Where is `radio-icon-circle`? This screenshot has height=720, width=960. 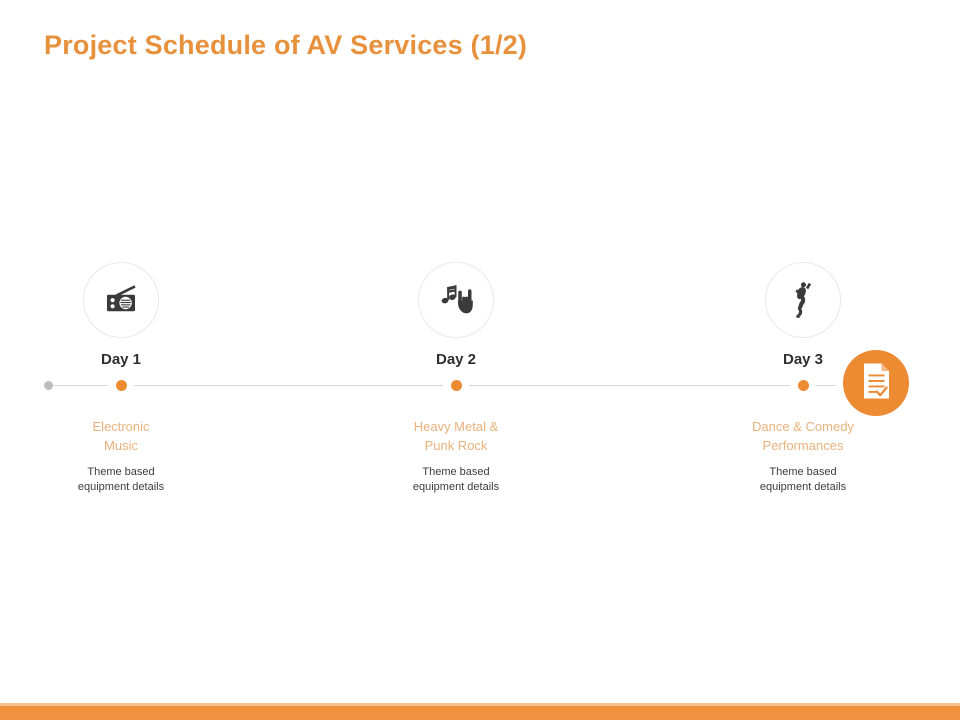
radio-icon-circle is located at coordinates (121, 300).